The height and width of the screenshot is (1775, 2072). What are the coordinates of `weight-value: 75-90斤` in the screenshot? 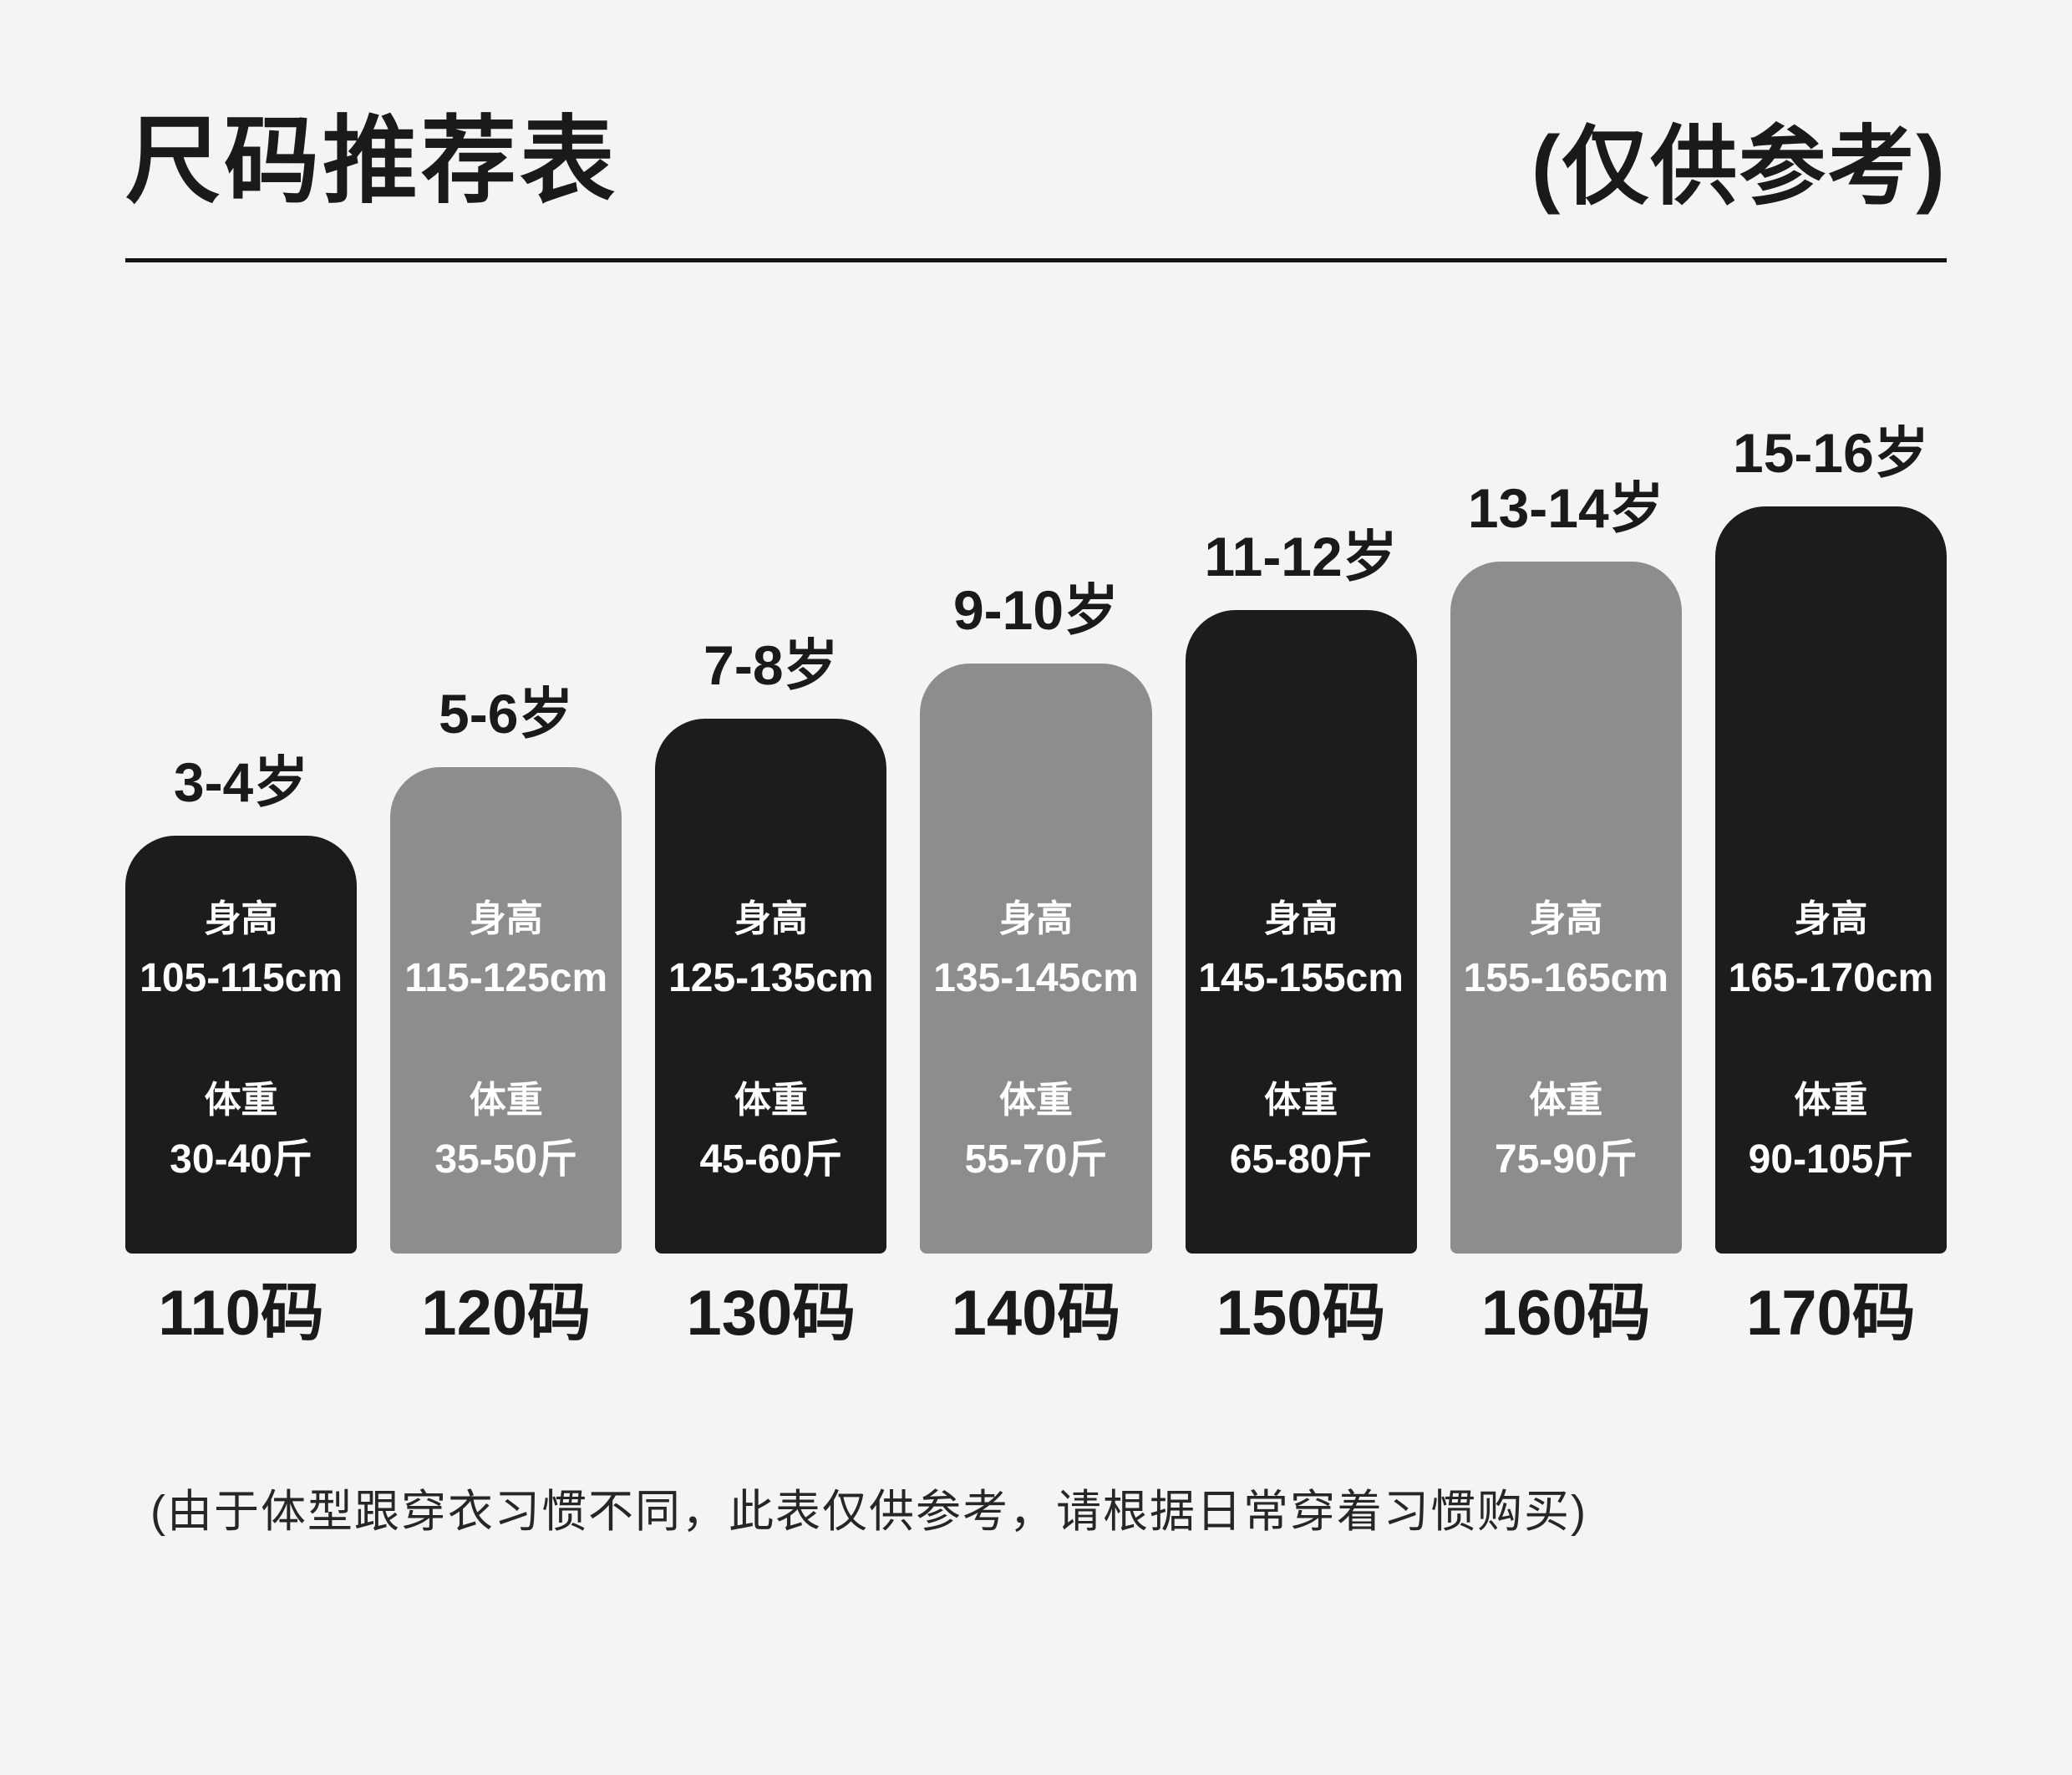 It's located at (1566, 1160).